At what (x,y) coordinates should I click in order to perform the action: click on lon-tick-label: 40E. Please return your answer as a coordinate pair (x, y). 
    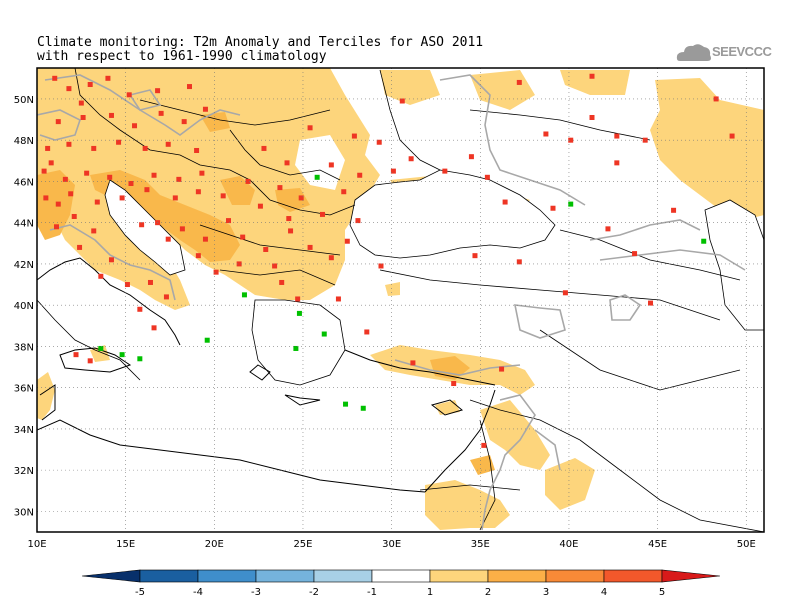
    Looking at the image, I should click on (568, 544).